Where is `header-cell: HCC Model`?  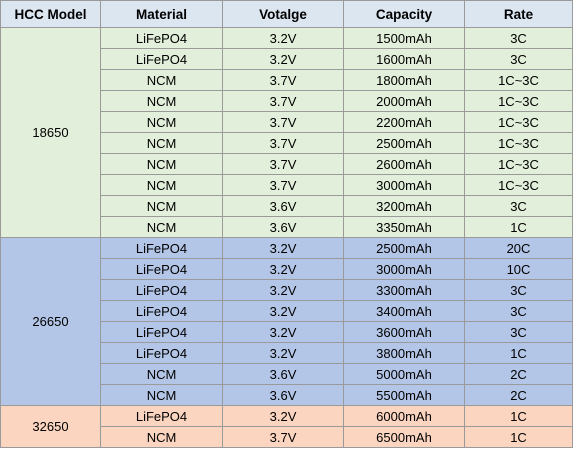
header-cell: HCC Model is located at coordinates (50, 14).